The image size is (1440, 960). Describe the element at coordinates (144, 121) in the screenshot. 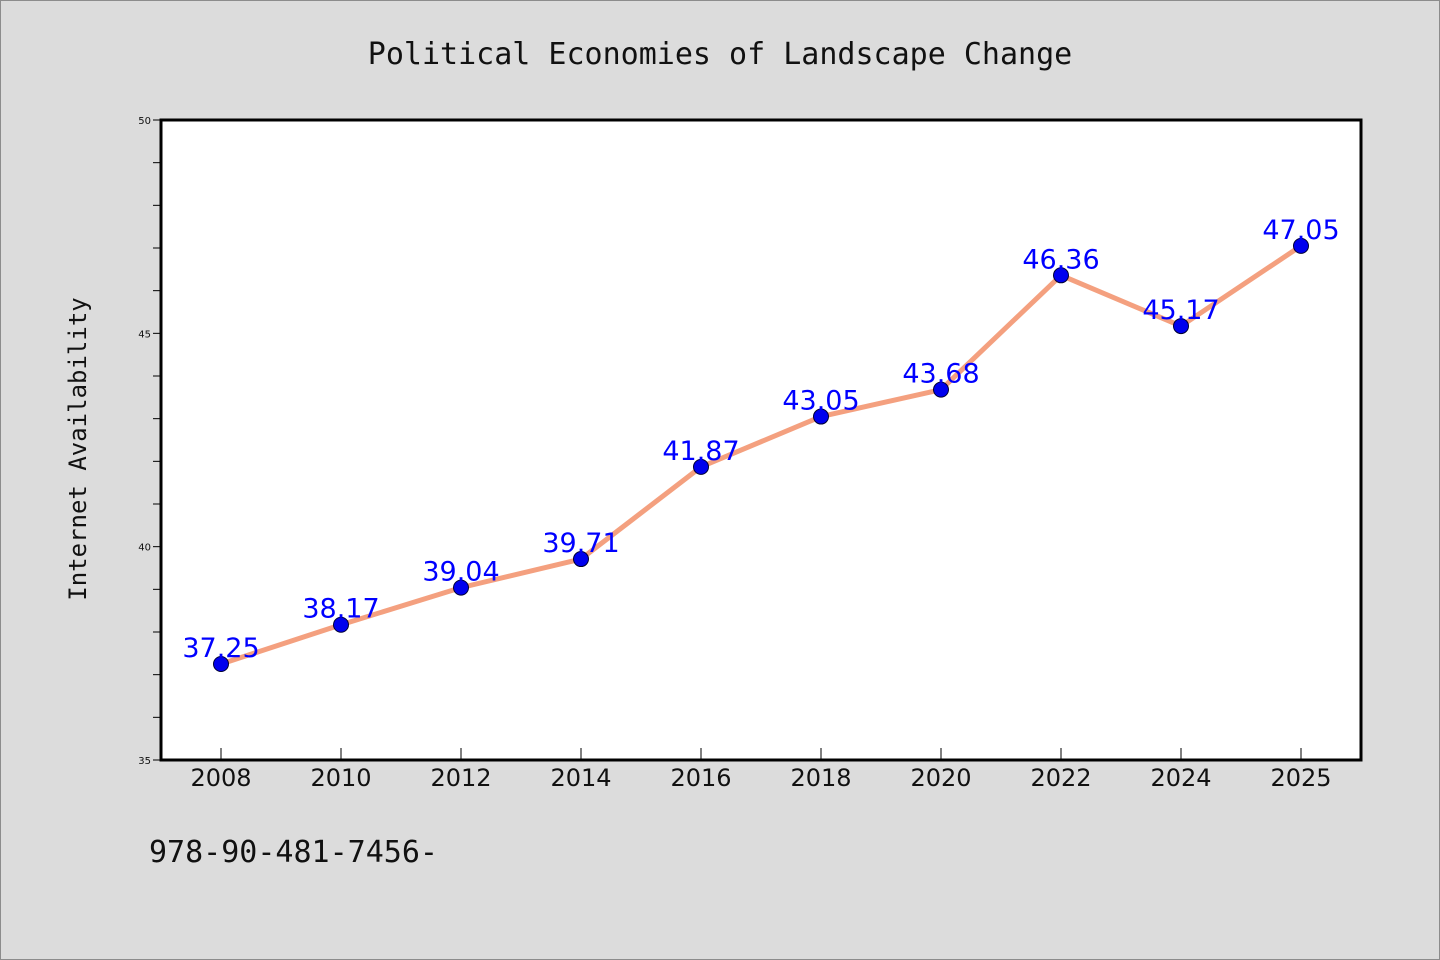

I see `y-tick-label: 50` at that location.